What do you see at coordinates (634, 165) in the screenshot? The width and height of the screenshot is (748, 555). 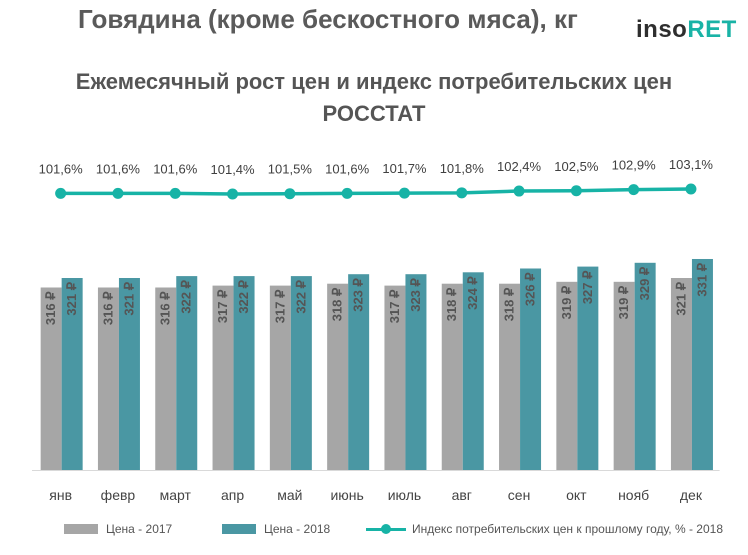 I see `index-value-label: 102,9%` at bounding box center [634, 165].